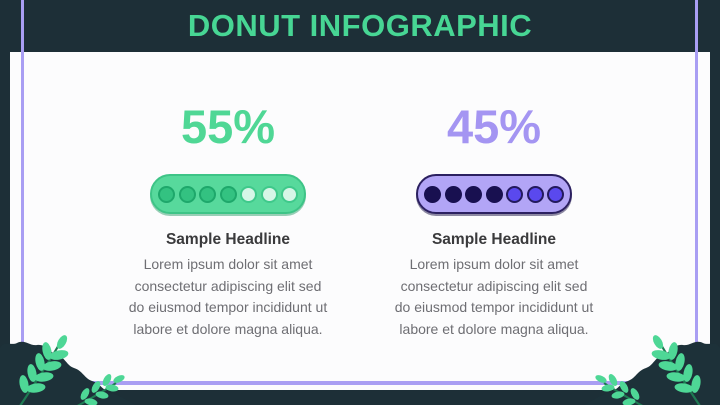  What do you see at coordinates (22, 192) in the screenshot?
I see `frame-line-left` at bounding box center [22, 192].